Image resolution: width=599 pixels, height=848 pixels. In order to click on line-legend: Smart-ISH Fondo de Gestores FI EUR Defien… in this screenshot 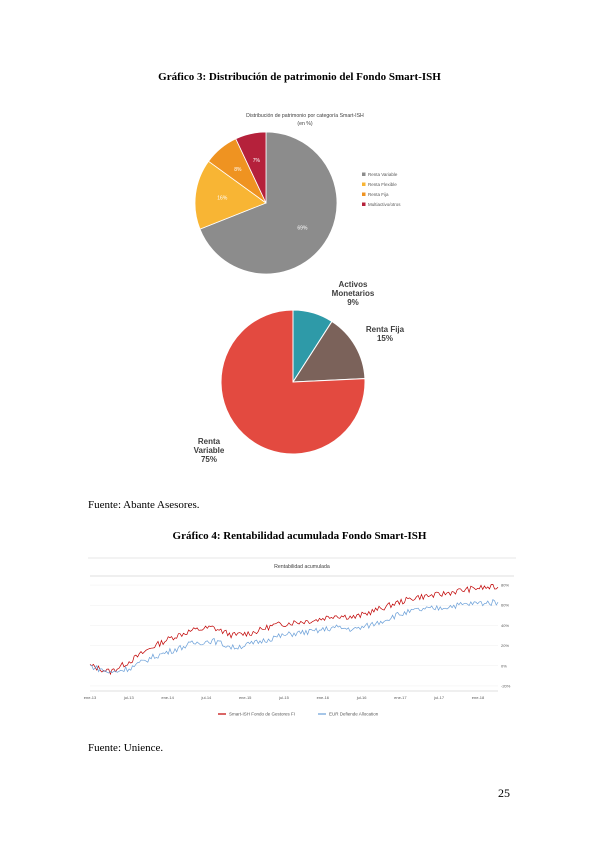, I will do `click(298, 714)`.